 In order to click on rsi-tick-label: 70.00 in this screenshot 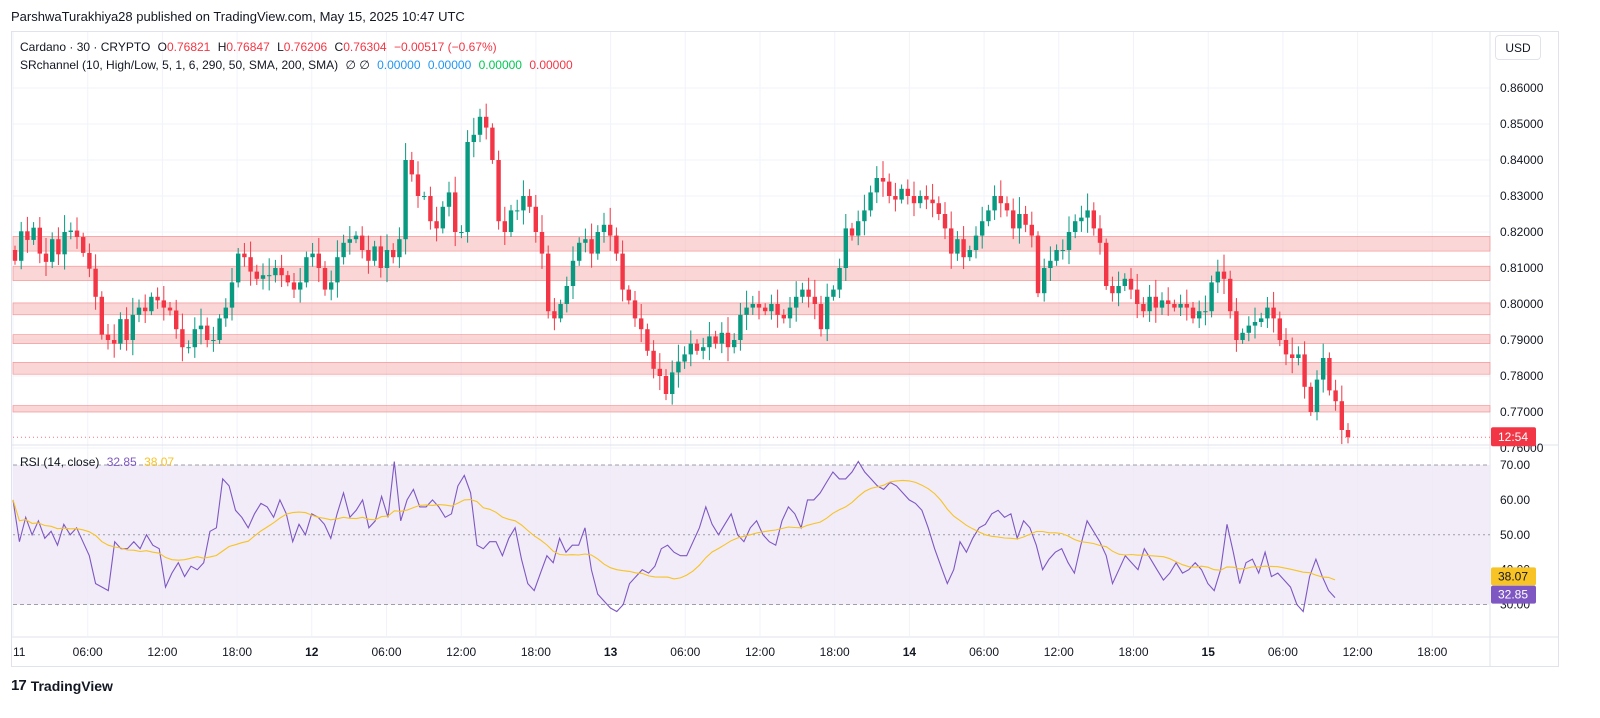, I will do `click(1515, 465)`.